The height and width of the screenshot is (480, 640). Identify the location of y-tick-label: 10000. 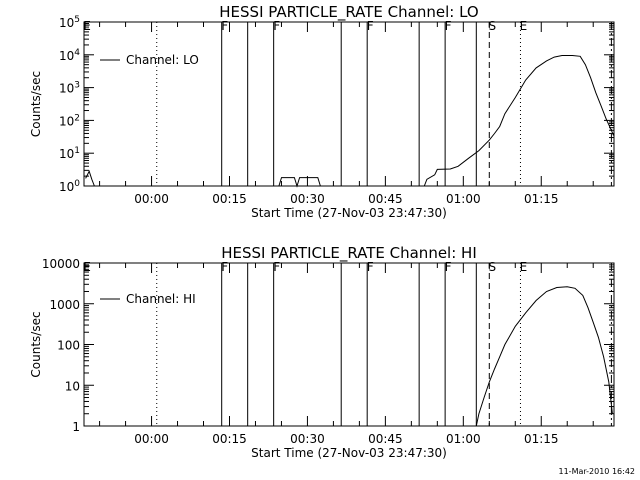
(61, 264).